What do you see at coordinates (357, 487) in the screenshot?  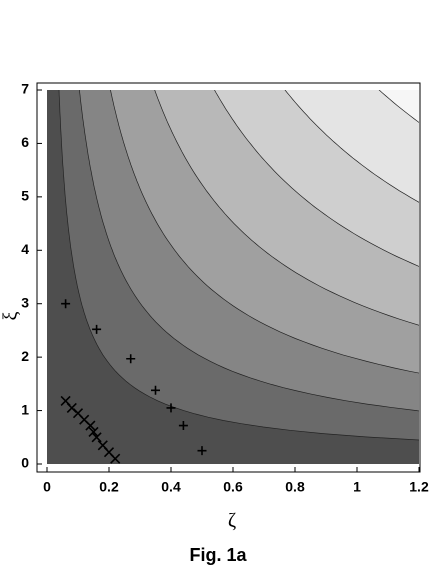 I see `x-tick-label: 1` at bounding box center [357, 487].